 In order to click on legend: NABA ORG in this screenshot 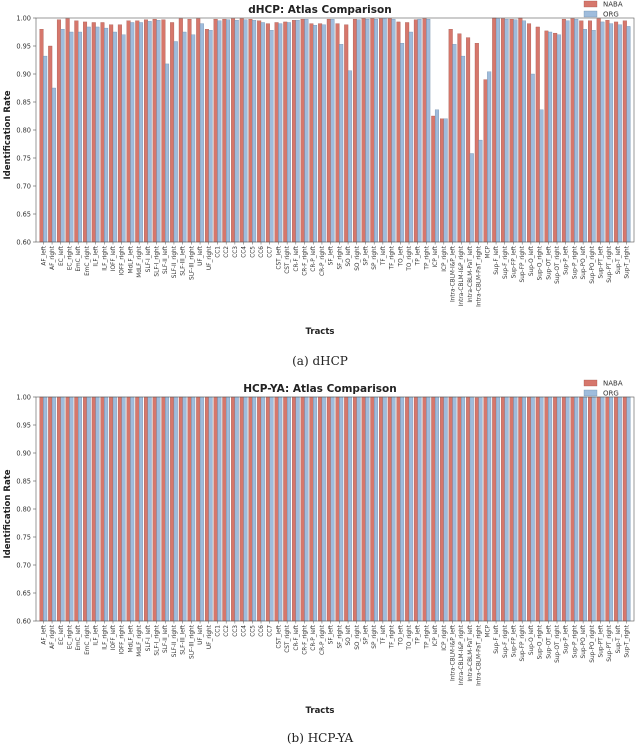, I will do `click(603, 389)`.